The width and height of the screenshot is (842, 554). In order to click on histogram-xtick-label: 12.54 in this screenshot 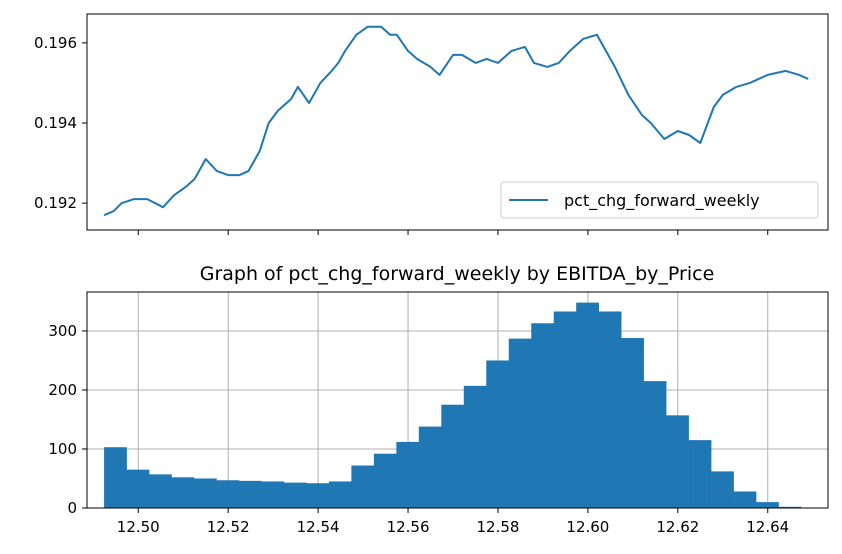, I will do `click(318, 527)`.